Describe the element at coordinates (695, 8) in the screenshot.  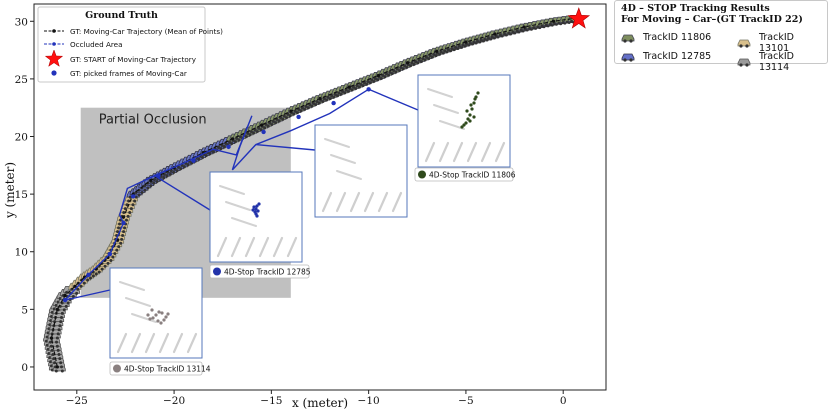
I see `tracking-legend-title-line1: 4D – STOP Tracking Results` at that location.